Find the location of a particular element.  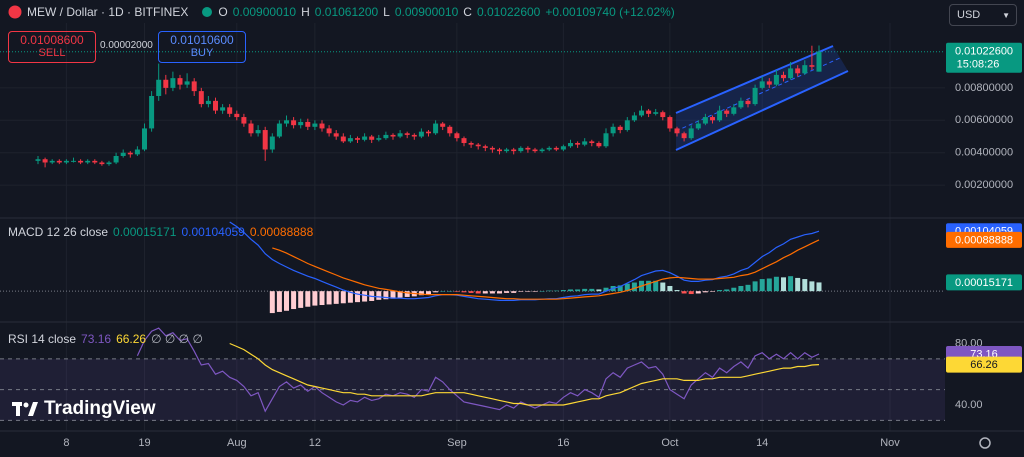

macd-value: 0.00088888 is located at coordinates (281, 232).